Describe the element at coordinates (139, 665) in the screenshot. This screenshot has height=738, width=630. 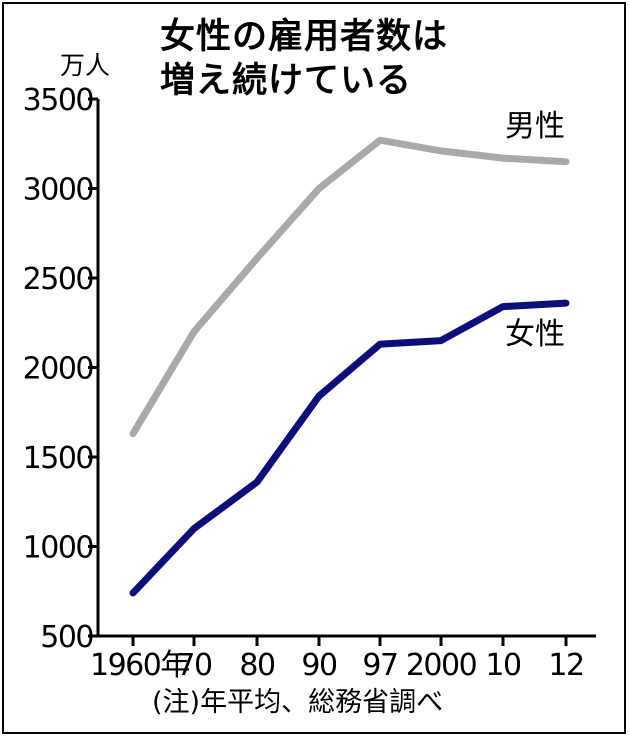
I see `x-tick-label: 1960年` at that location.